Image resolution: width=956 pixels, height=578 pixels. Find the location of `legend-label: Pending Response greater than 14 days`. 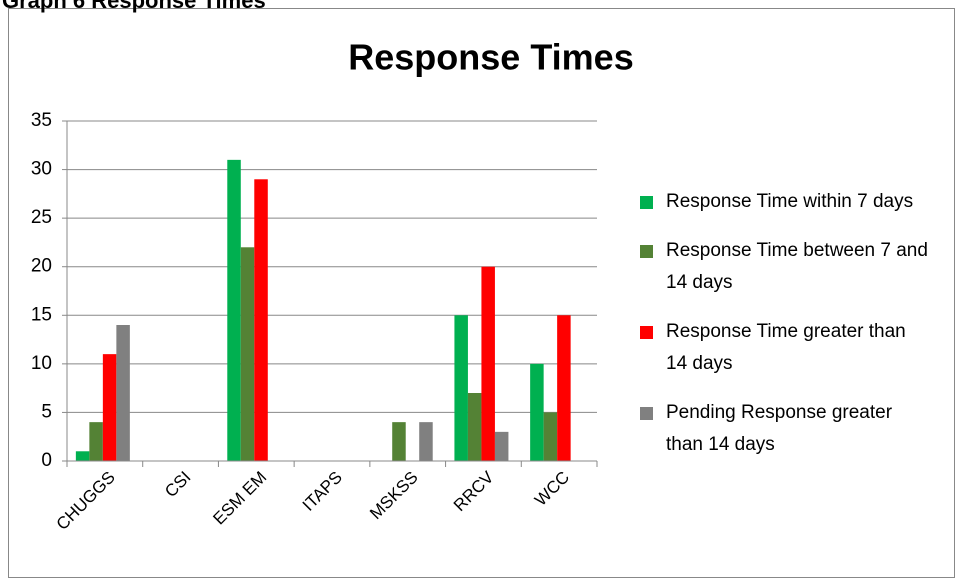

legend-label: Pending Response greater than 14 days is located at coordinates (779, 428).